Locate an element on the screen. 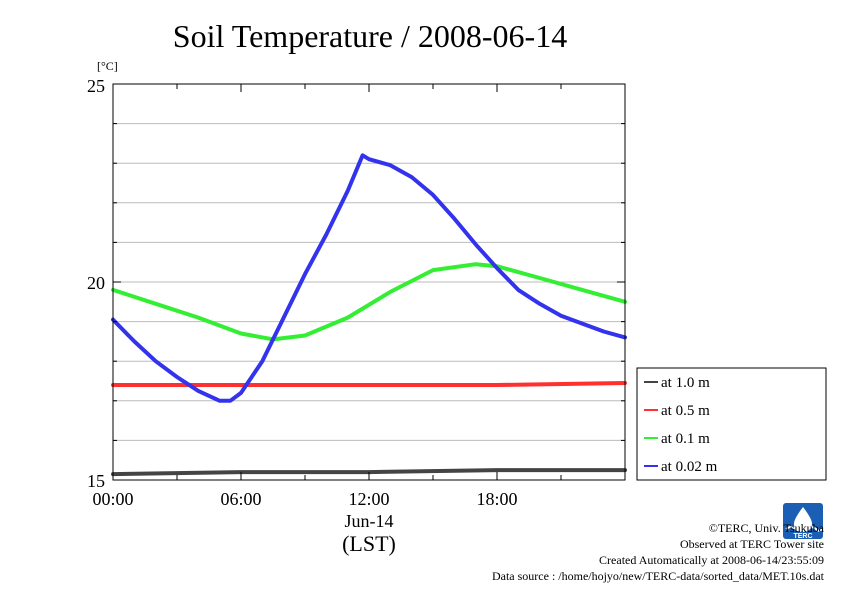  y-tick-label-15: 15 is located at coordinates (96, 481).